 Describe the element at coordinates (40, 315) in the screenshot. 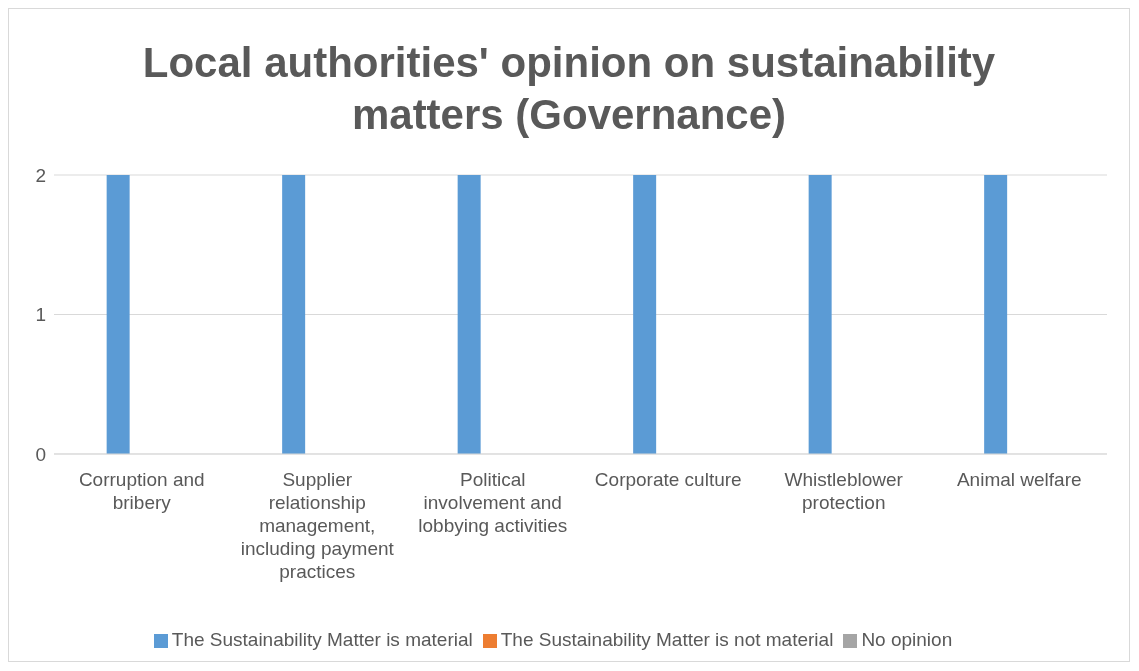

I see `y-tick-label: 1` at that location.